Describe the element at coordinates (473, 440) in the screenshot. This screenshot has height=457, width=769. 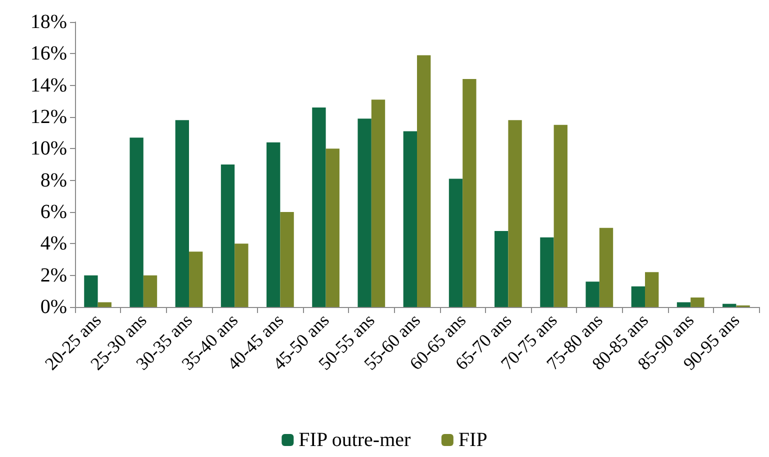
I see `legend-label: FIP` at that location.